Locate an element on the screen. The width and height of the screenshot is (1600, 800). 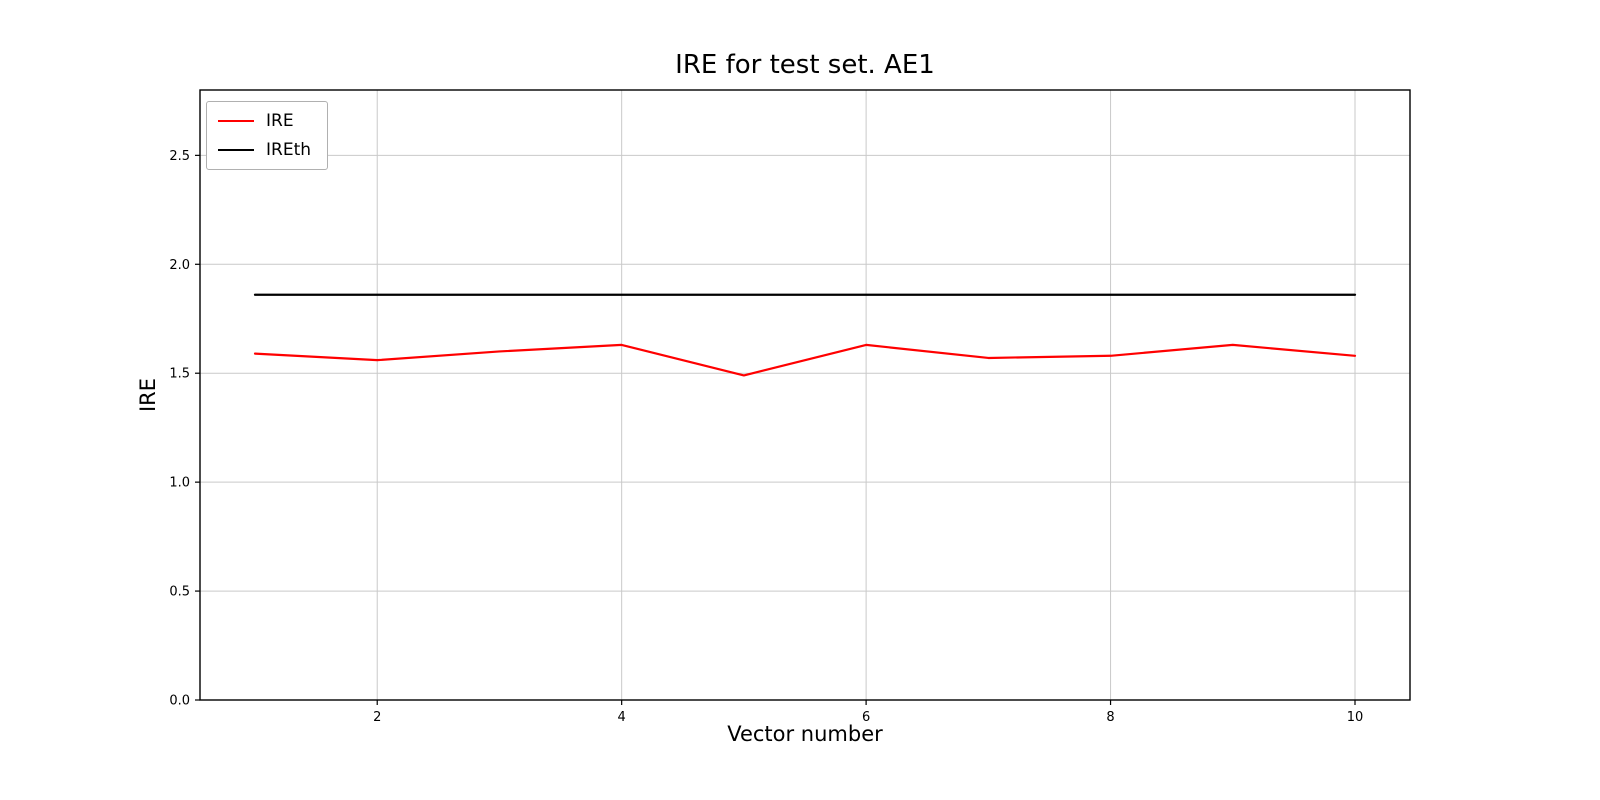
series-line-ire is located at coordinates (805, 360).